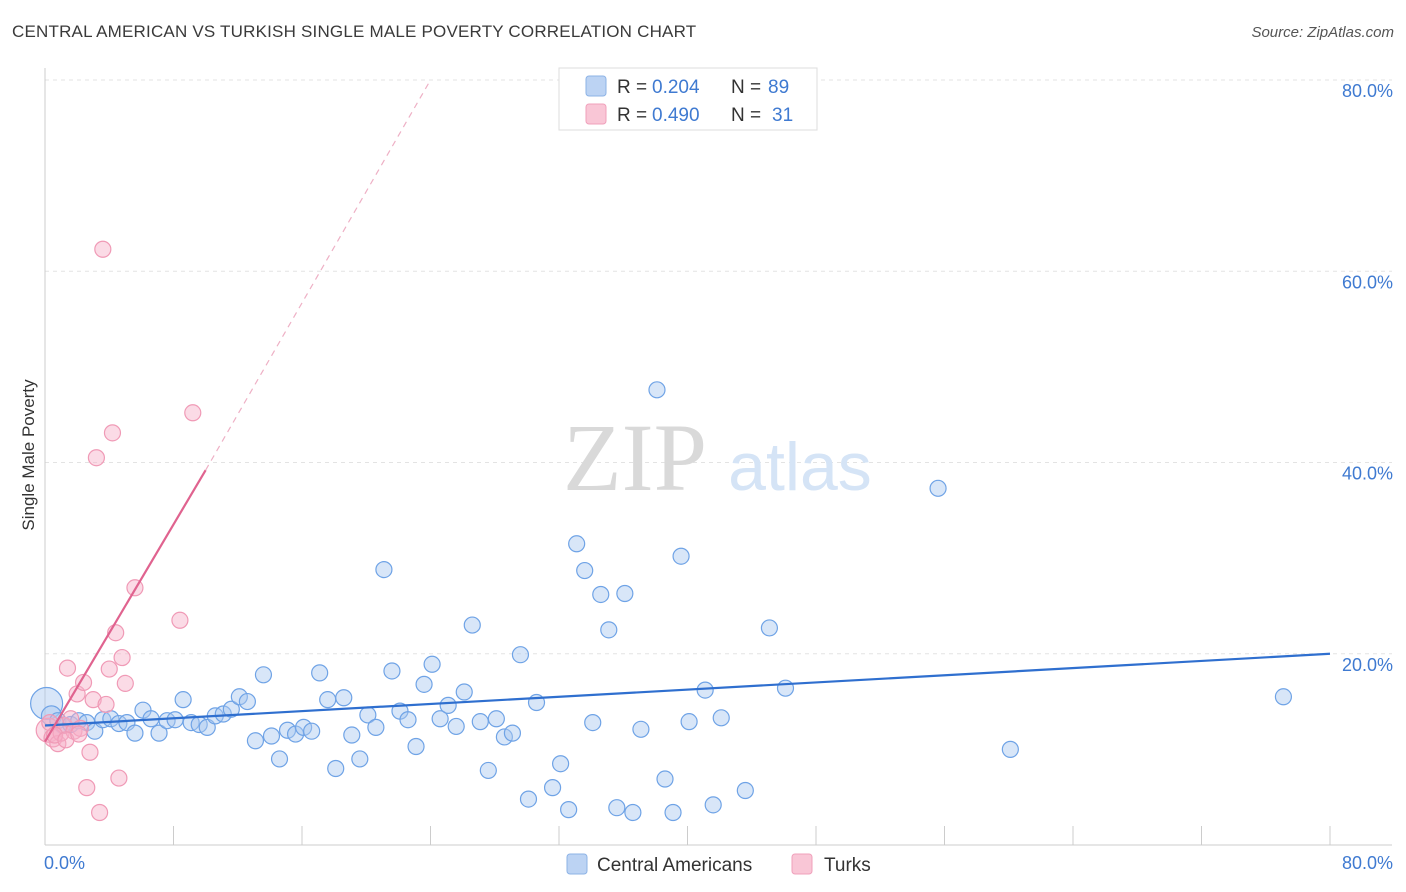 The image size is (1406, 892). What do you see at coordinates (674, 865) in the screenshot?
I see `bottom-legend-label-central-americans: Central Americans` at bounding box center [674, 865].